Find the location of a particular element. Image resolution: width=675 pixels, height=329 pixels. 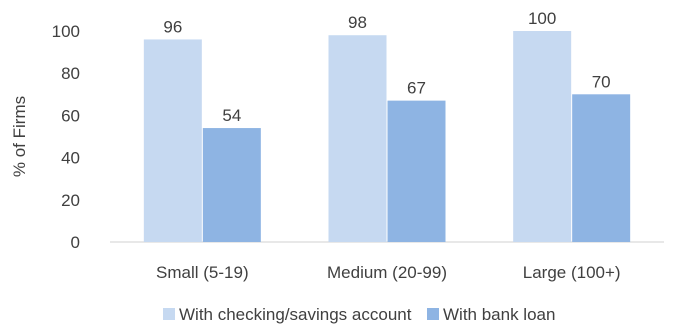

y-tick-labels: 0 20 40 60 80 100 is located at coordinates (66, 137).